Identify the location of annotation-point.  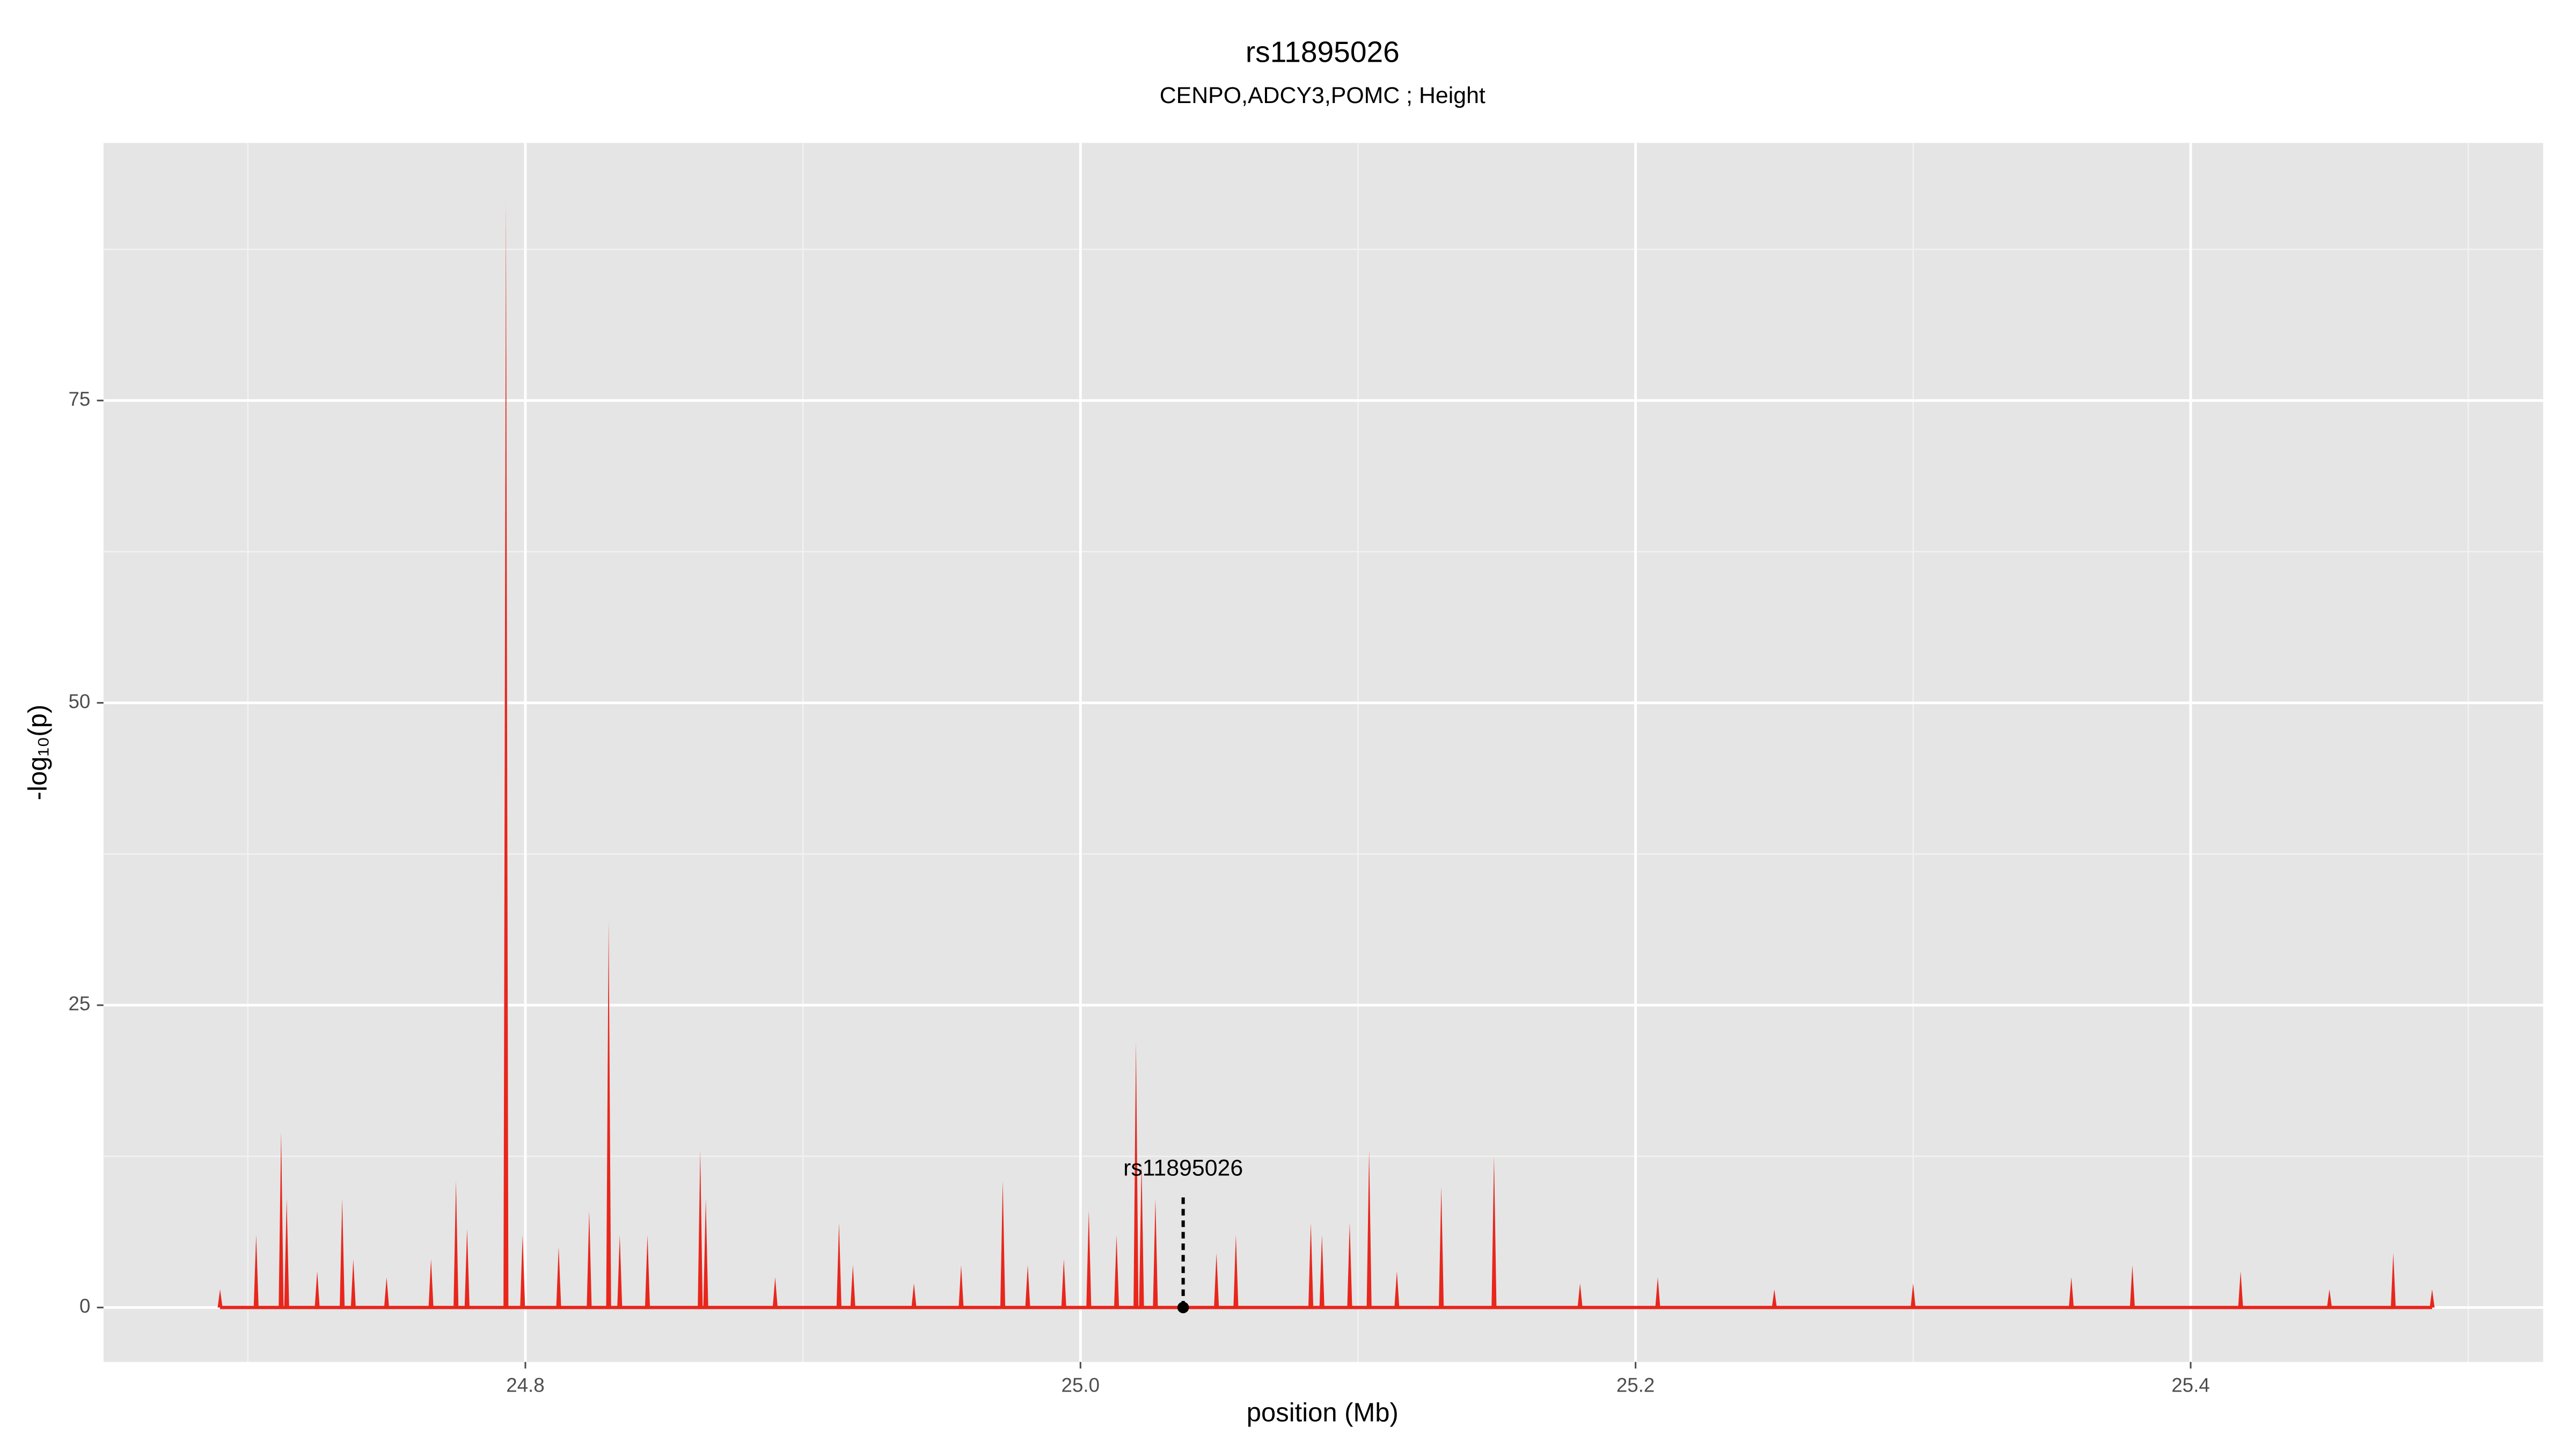
(1183, 1307).